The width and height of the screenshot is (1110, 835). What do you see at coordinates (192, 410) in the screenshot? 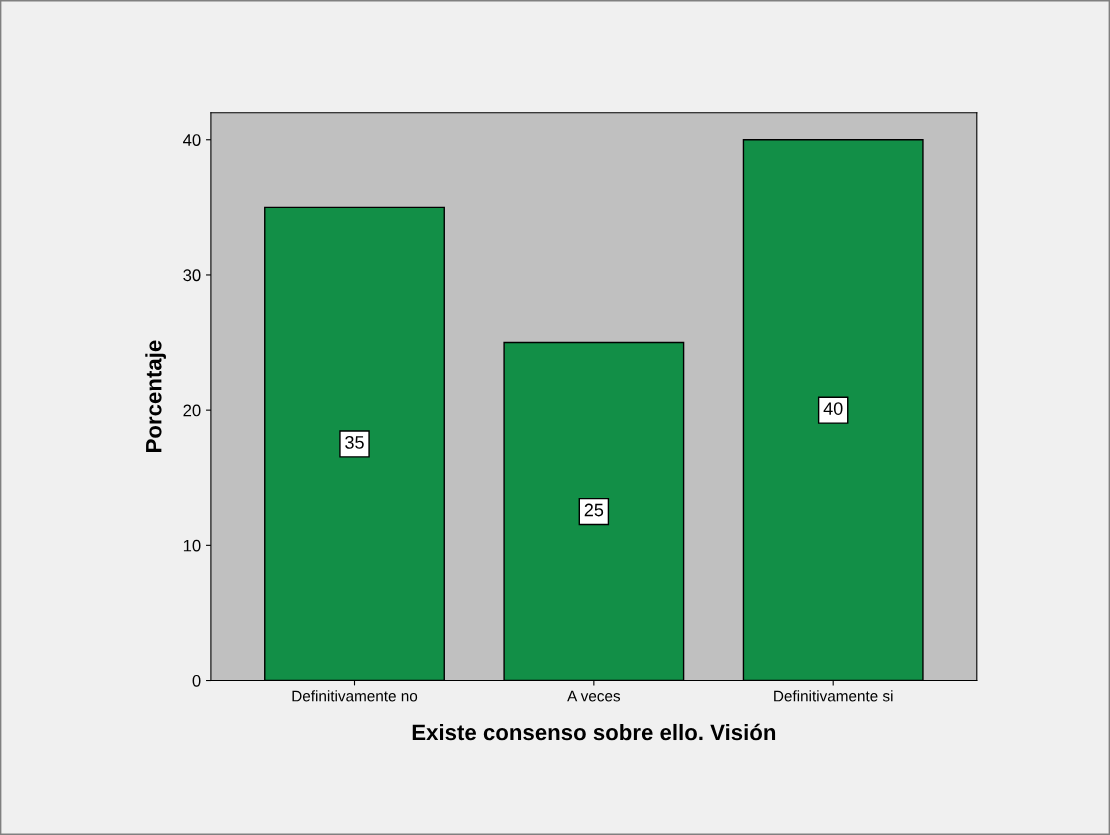
I see `y-tick-label: 20` at bounding box center [192, 410].